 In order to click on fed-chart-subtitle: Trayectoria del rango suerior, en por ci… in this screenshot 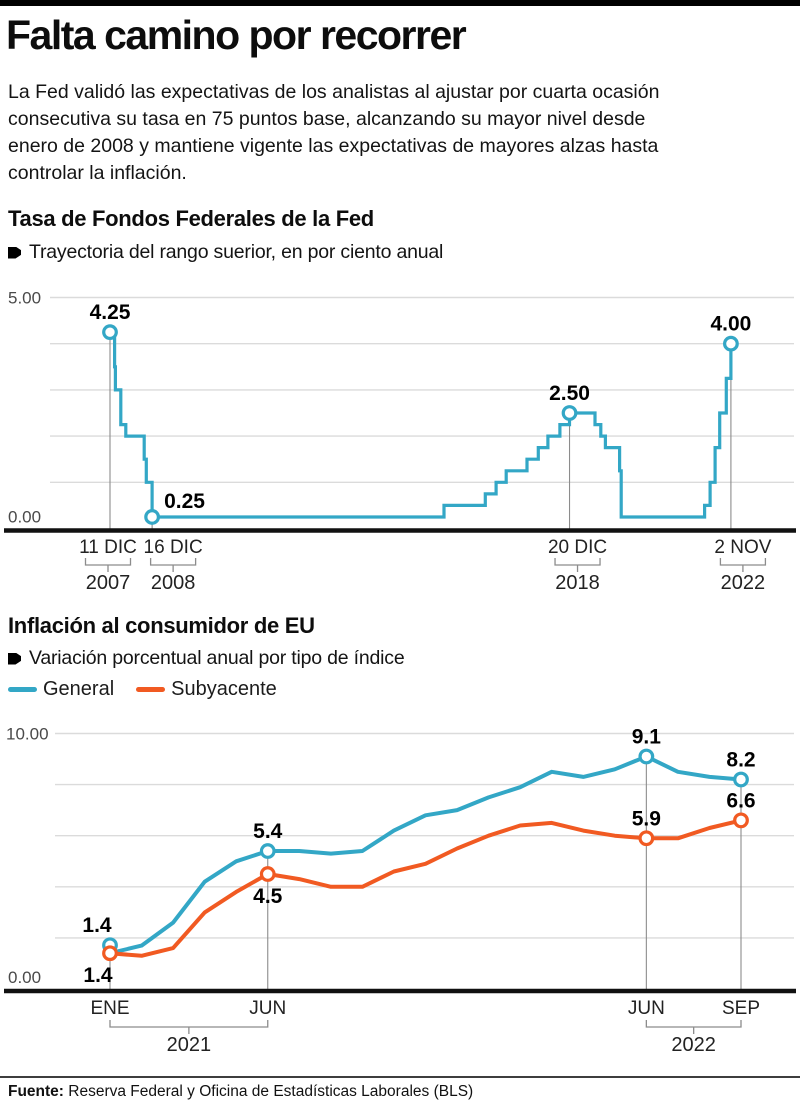, I will do `click(225, 252)`.